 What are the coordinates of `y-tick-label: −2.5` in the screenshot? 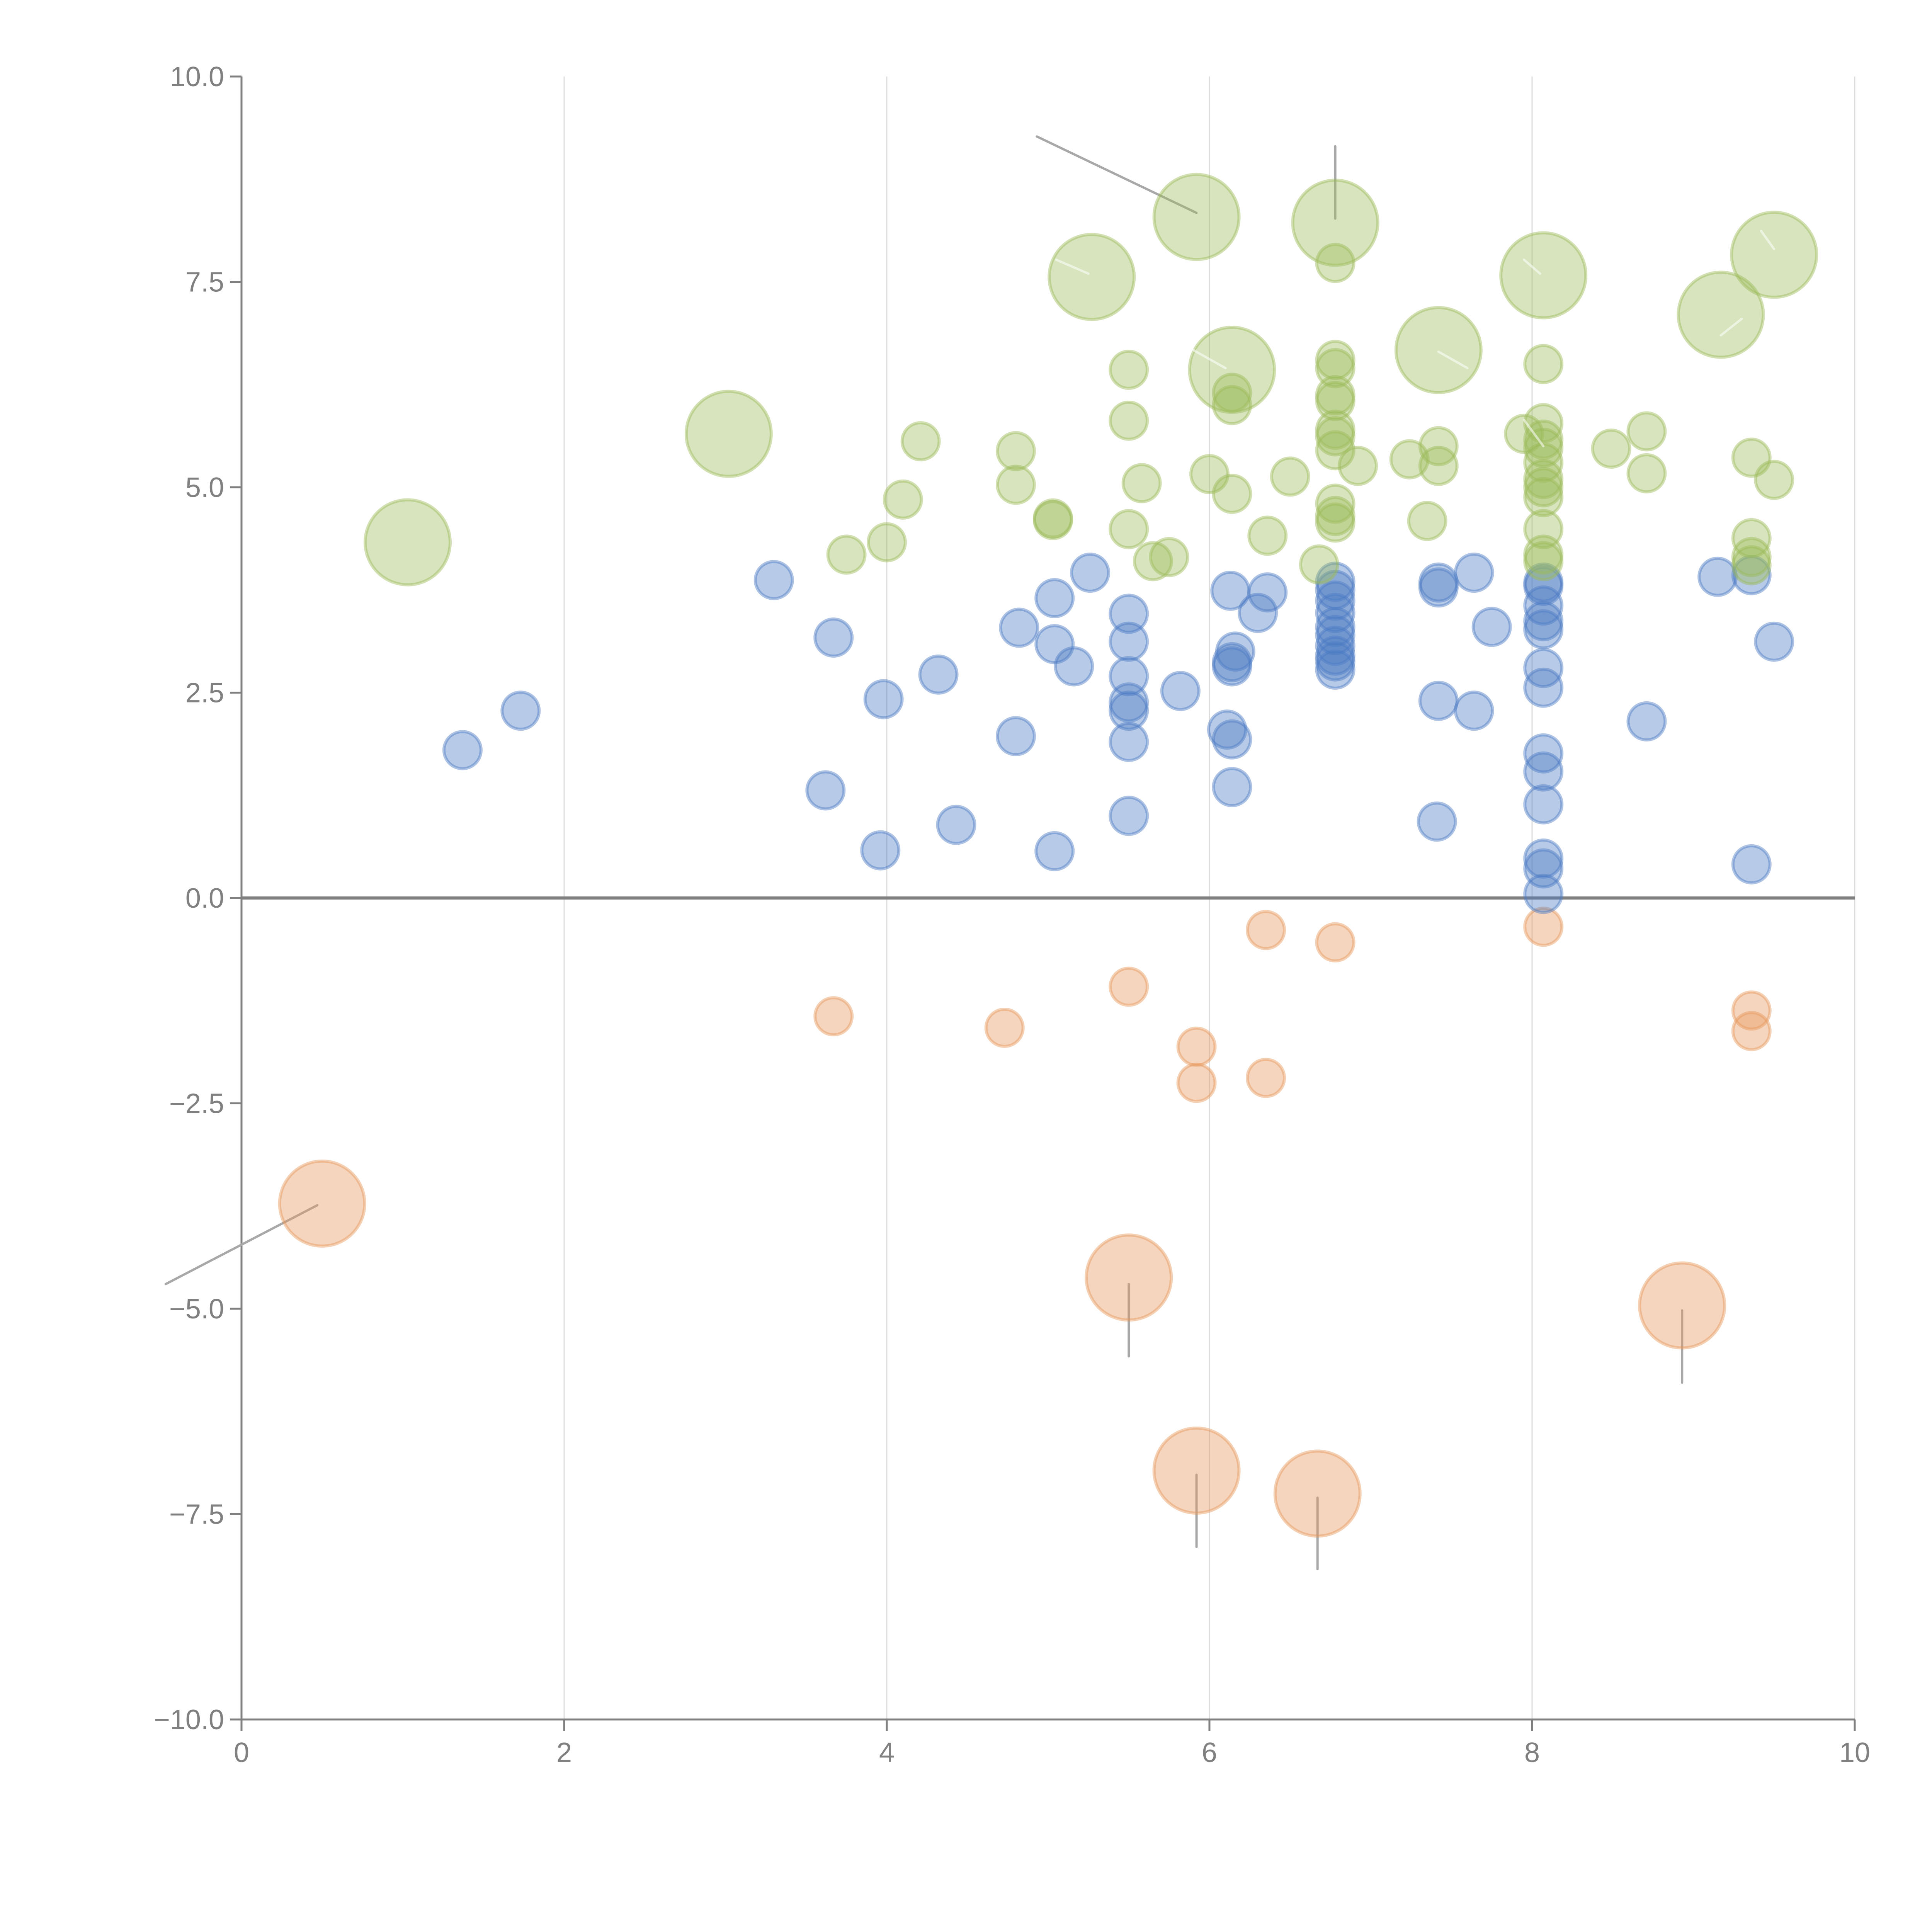 It's located at (197, 1104).